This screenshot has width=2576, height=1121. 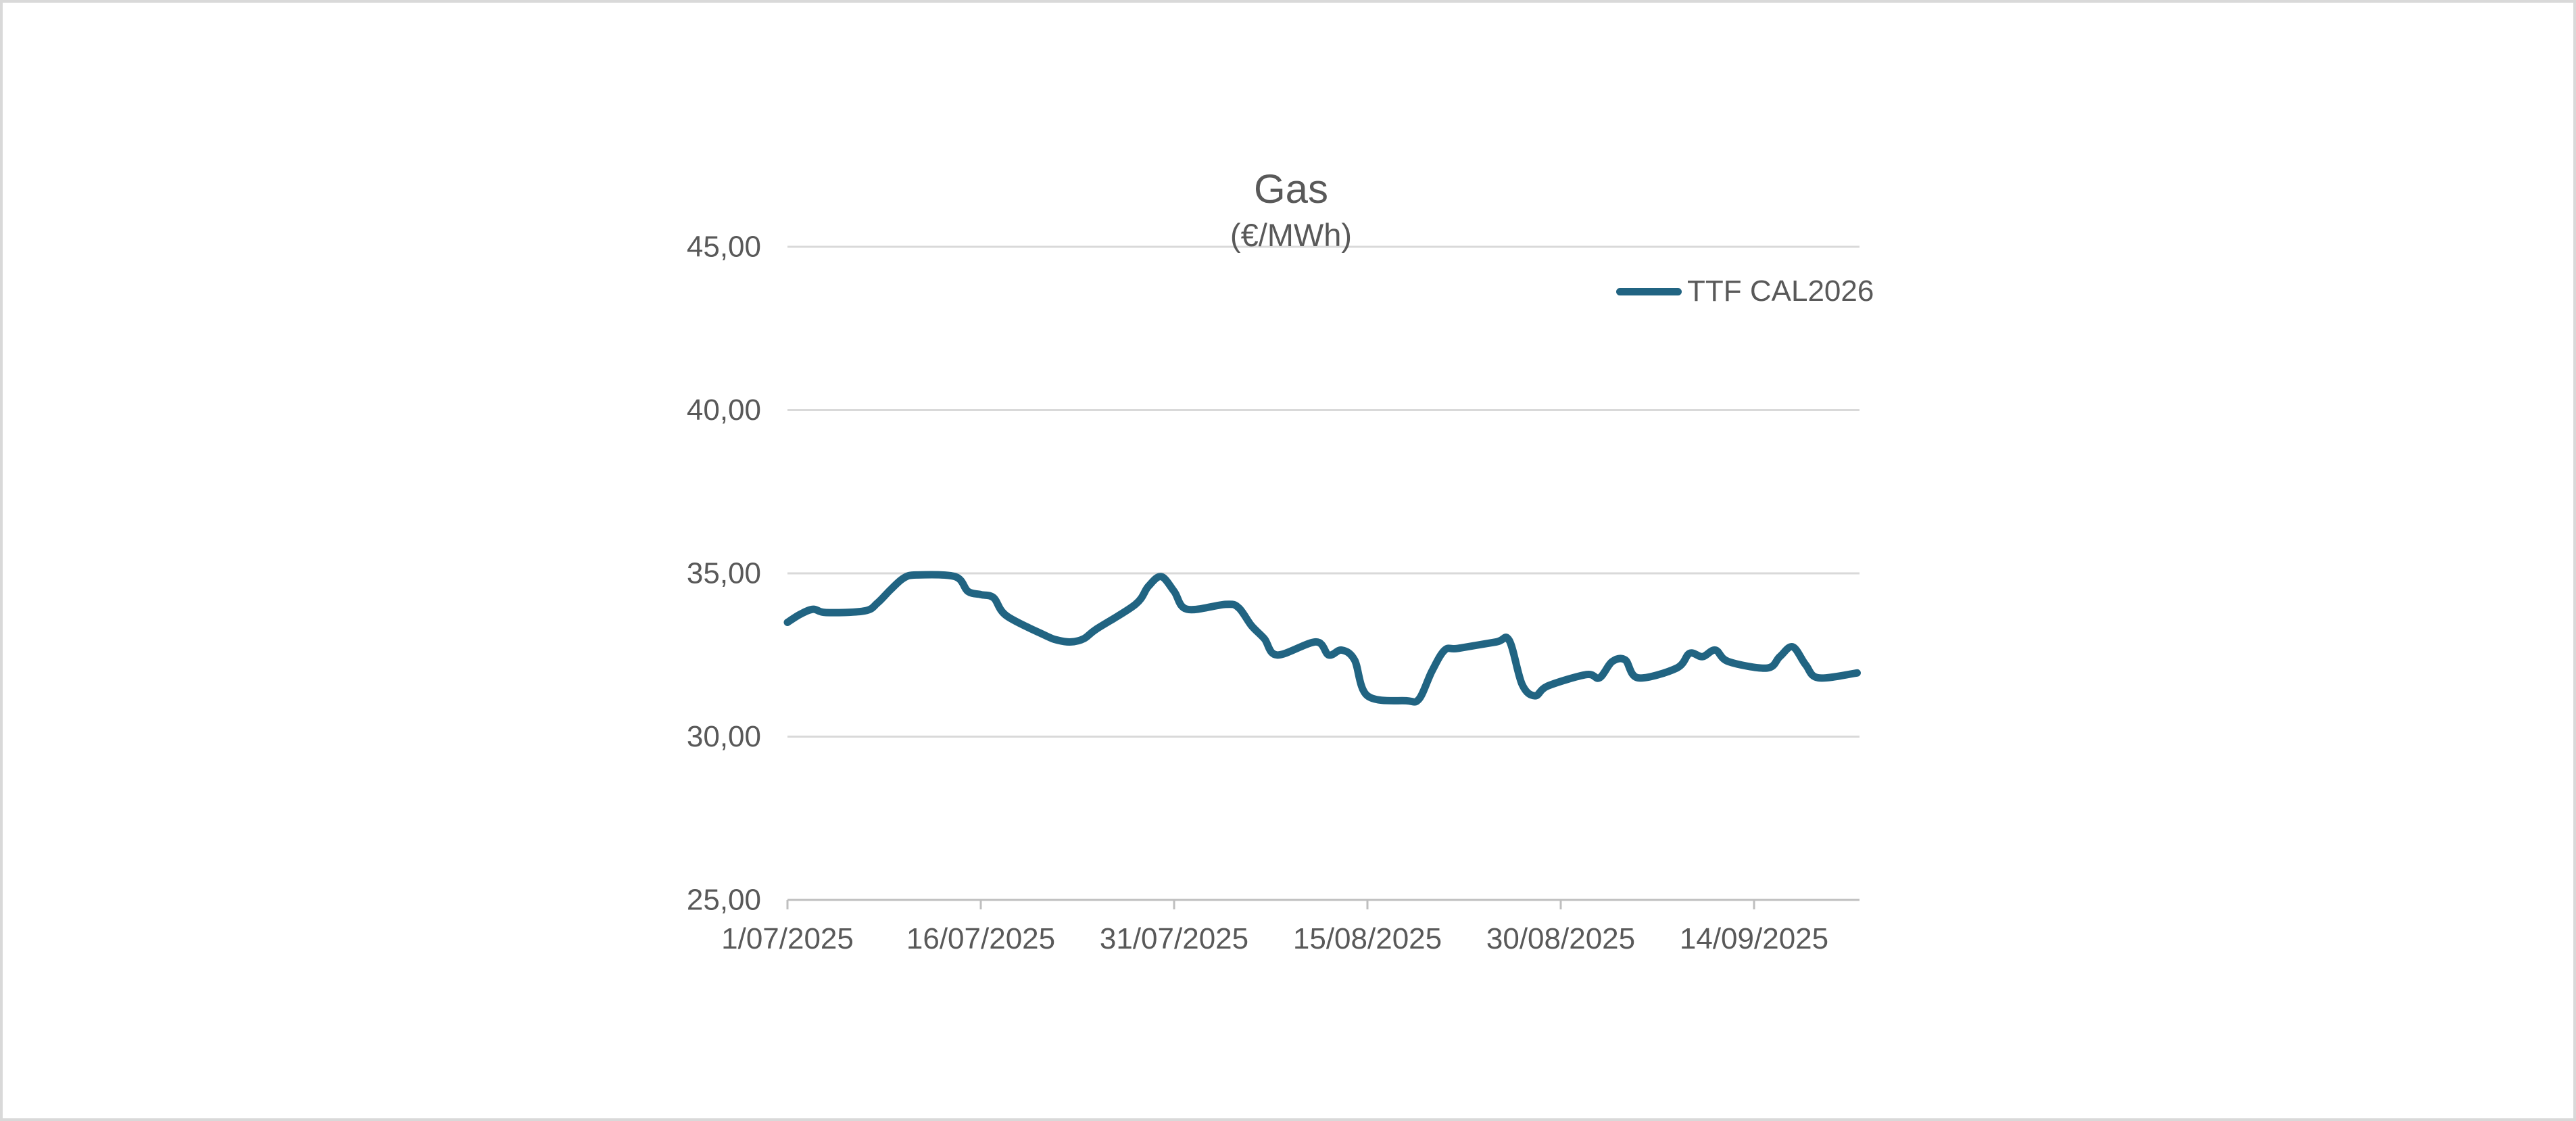 I want to click on legend-label: TTF CAL2026, so click(x=1780, y=291).